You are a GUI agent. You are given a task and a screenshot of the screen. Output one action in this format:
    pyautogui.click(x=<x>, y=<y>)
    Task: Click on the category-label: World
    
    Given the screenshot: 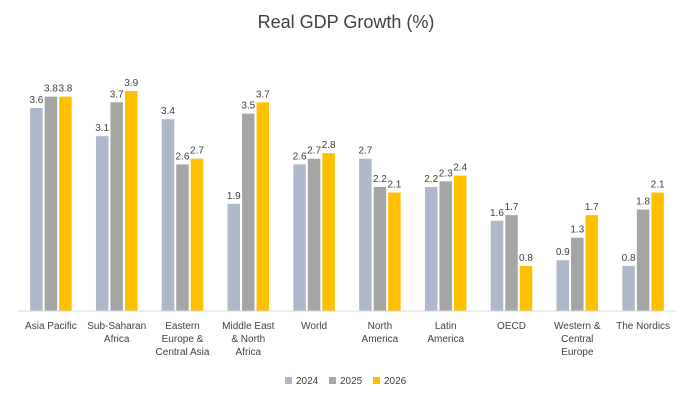 What is the action you would take?
    pyautogui.click(x=314, y=326)
    